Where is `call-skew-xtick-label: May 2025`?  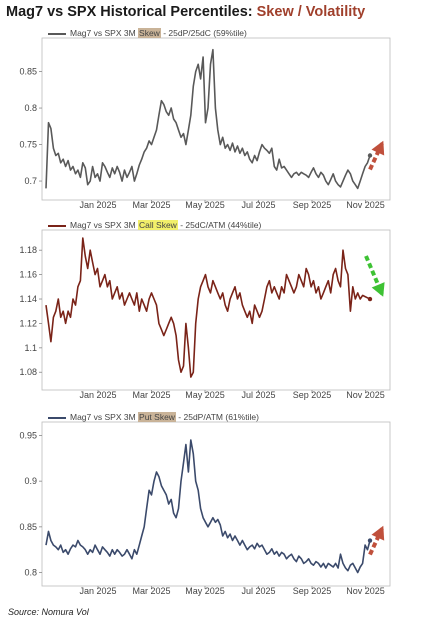 call-skew-xtick-label: May 2025 is located at coordinates (205, 395).